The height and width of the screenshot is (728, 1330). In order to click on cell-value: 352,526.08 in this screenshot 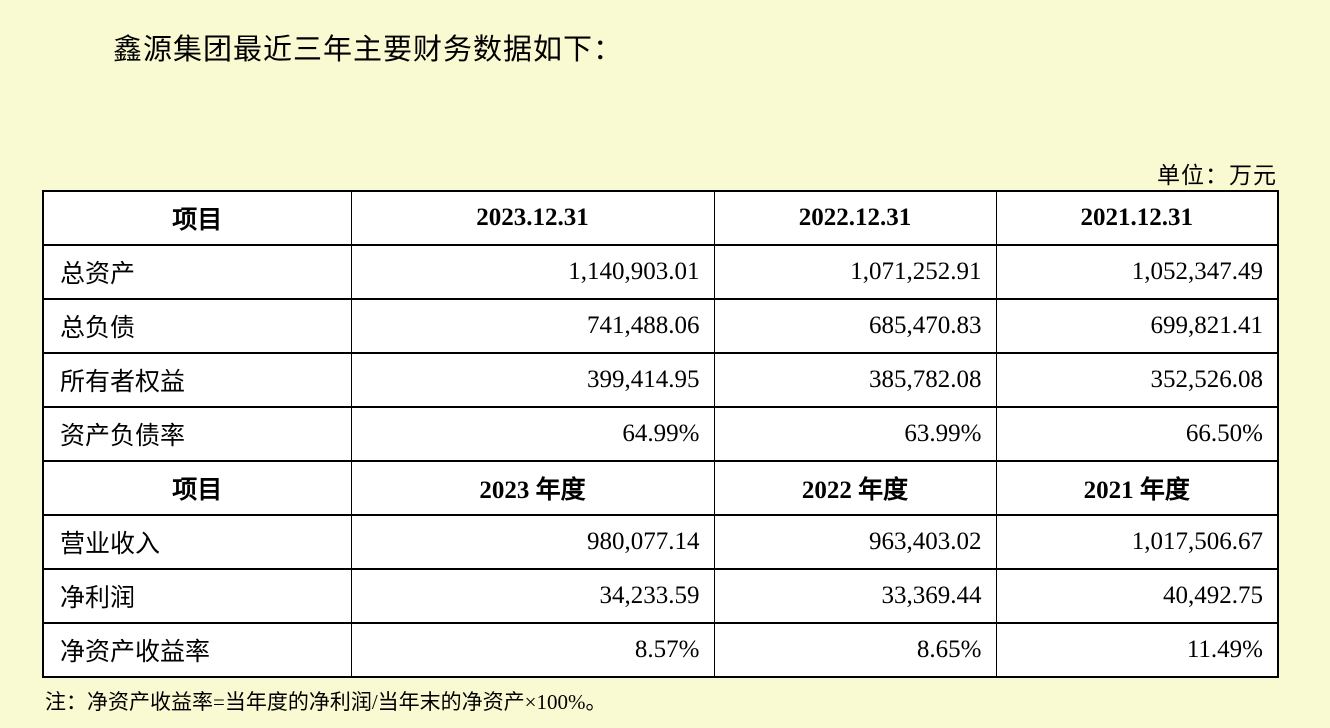, I will do `click(1137, 380)`.